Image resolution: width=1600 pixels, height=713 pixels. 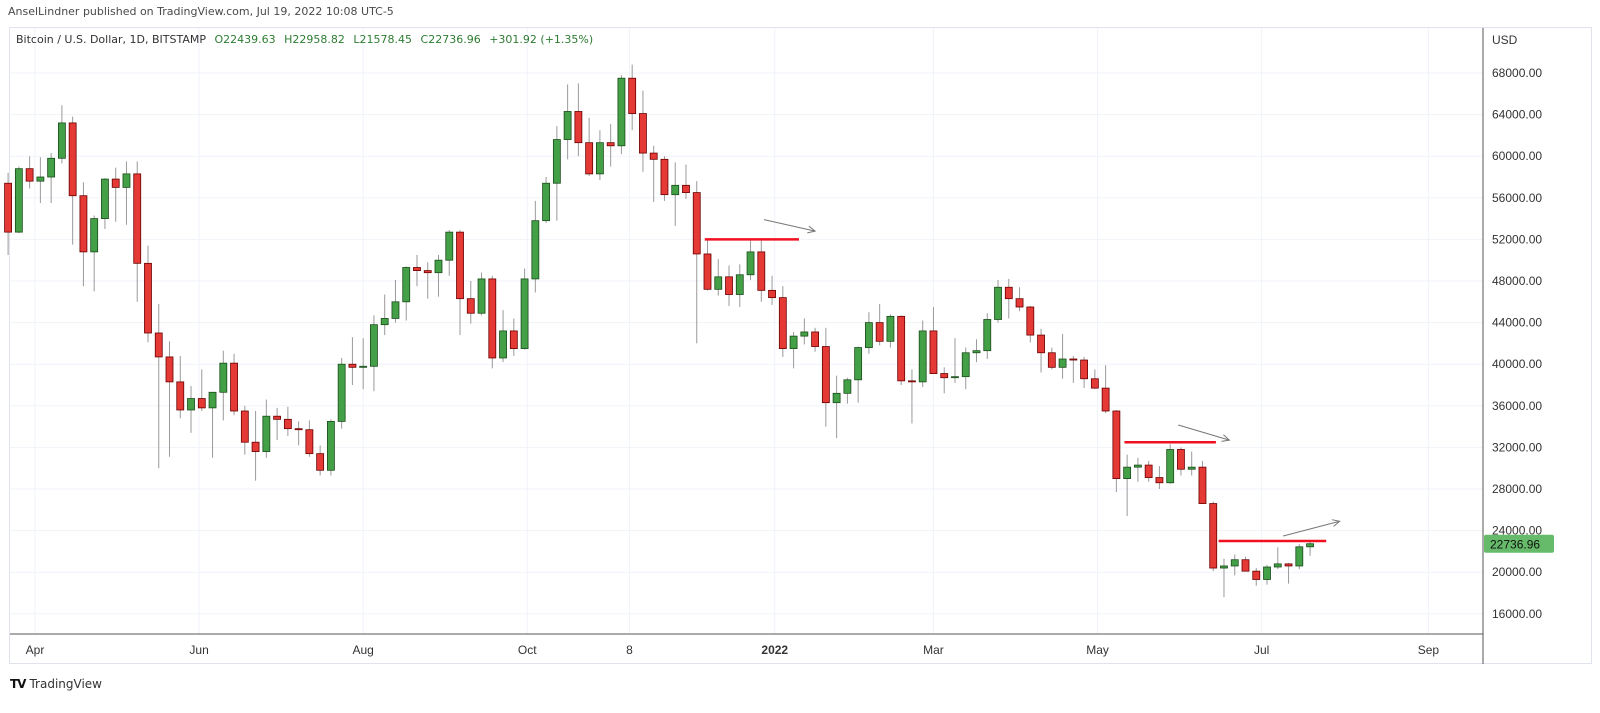 What do you see at coordinates (933, 650) in the screenshot?
I see `time-tick-label: Mar` at bounding box center [933, 650].